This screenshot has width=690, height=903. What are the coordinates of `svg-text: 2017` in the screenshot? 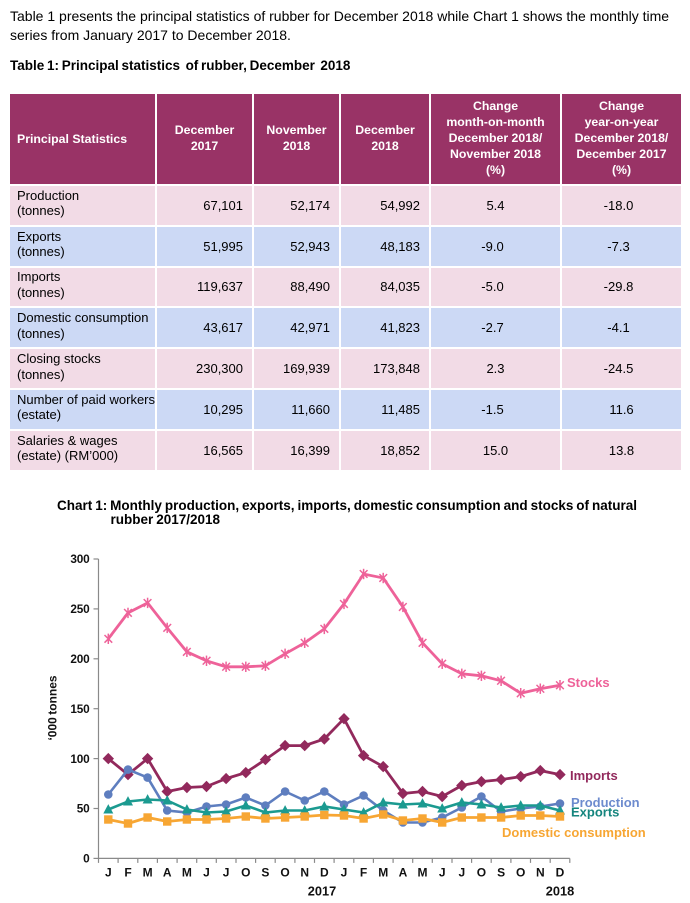 It's located at (322, 891).